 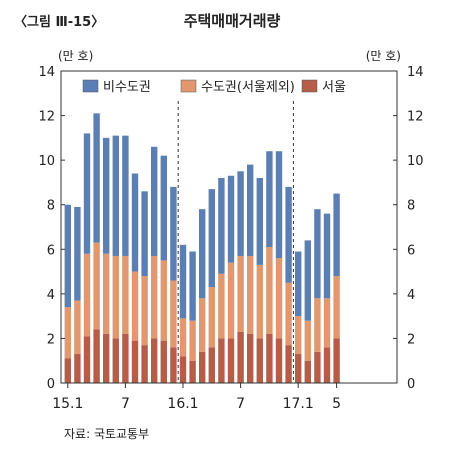 What do you see at coordinates (75, 56) in the screenshot?
I see `y-axis-unit-left: (만 호)` at bounding box center [75, 56].